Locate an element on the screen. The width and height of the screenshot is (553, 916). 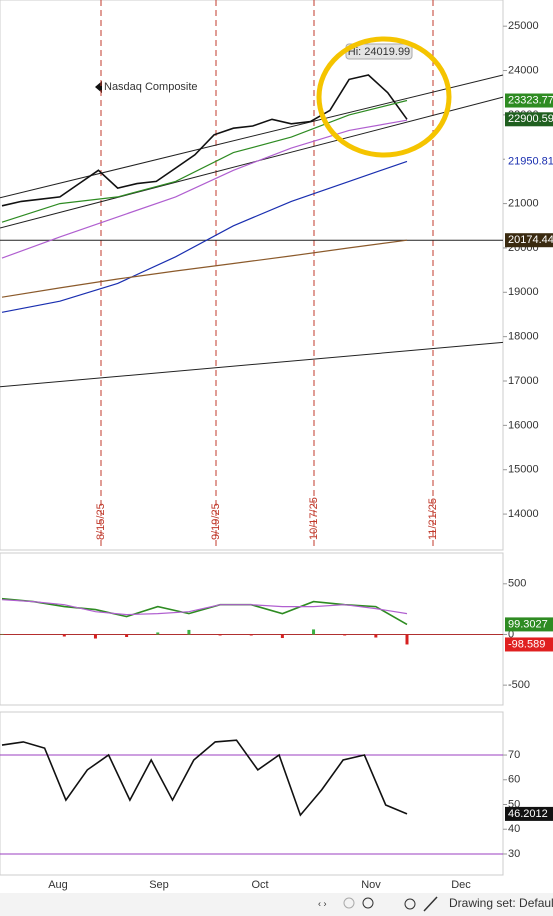
toolbar: ‹ › Drawing set: Default is located at coordinates (276, 904).